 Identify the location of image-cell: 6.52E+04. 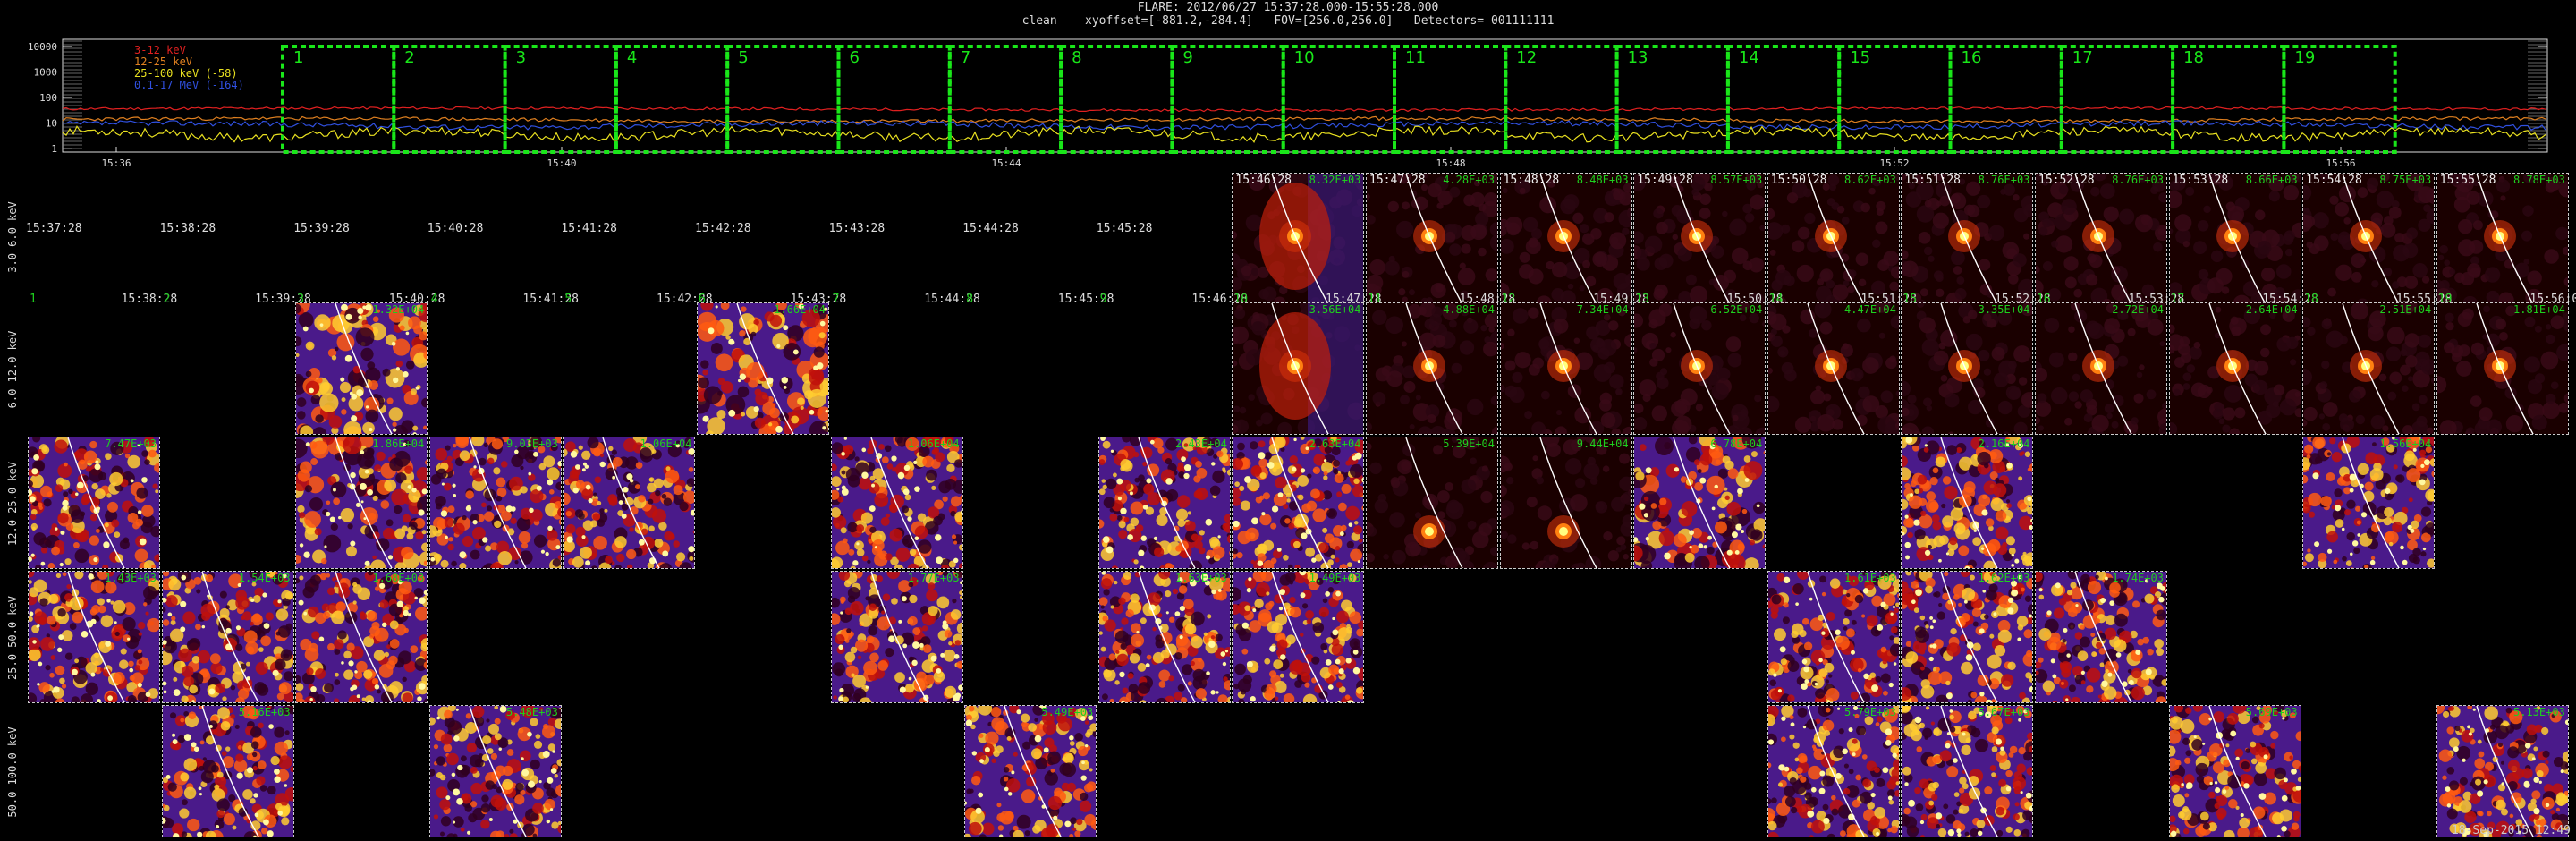
(1700, 368).